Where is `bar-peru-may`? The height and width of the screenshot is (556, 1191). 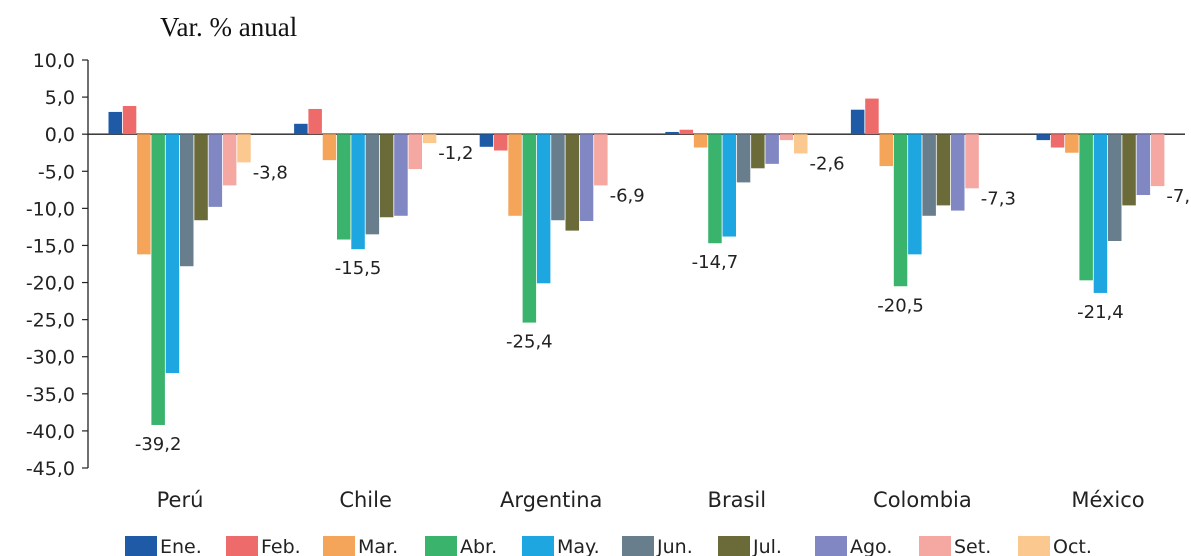 bar-peru-may is located at coordinates (172, 254).